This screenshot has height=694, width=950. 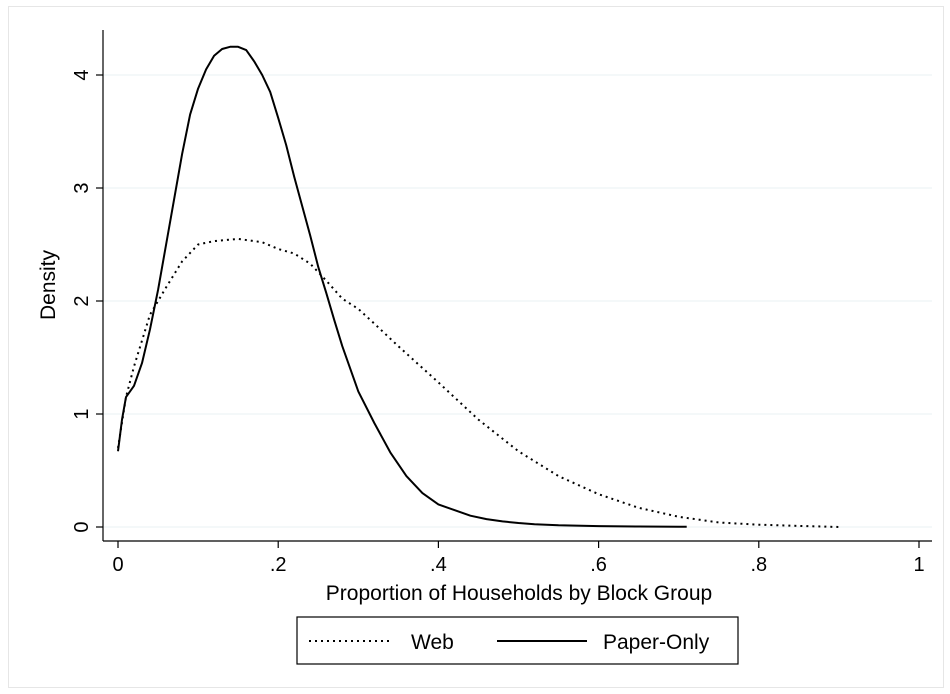 I want to click on x-tick-label: 1, so click(x=918, y=565).